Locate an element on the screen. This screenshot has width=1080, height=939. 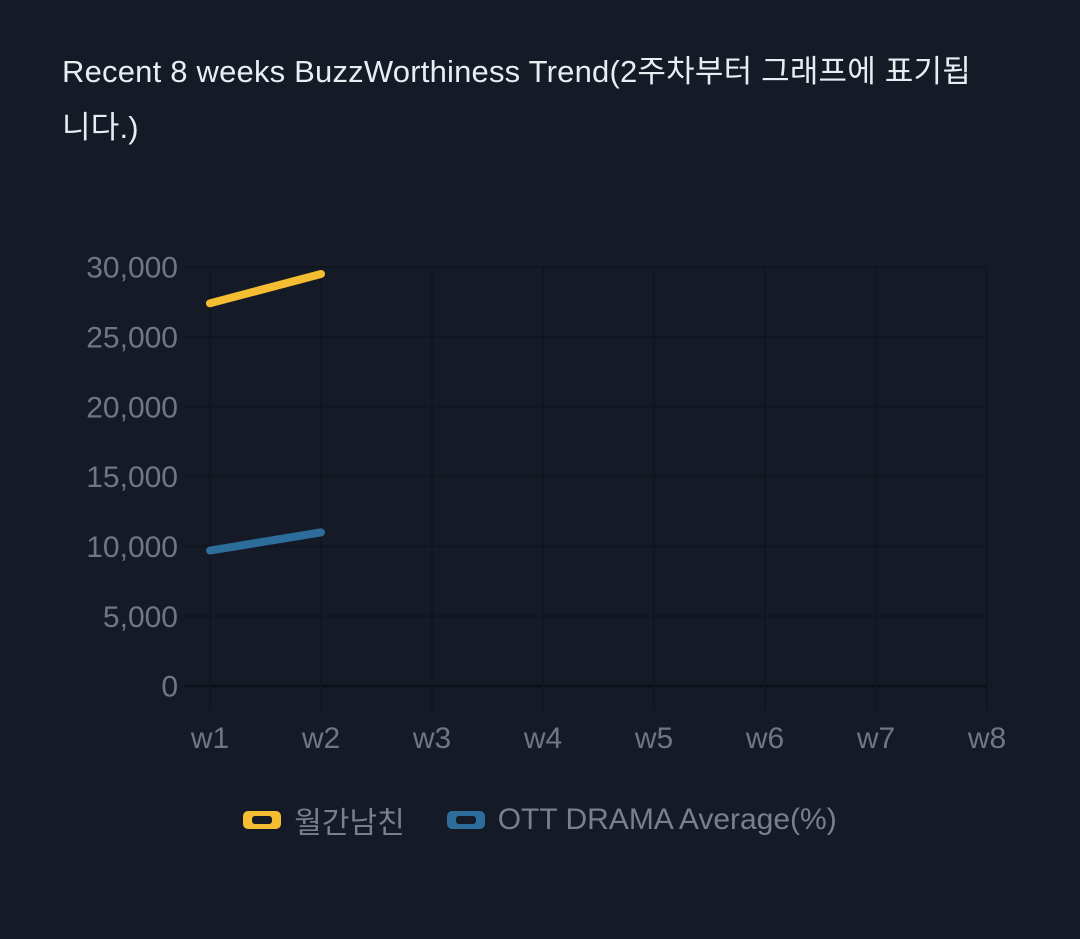
x-axis-tick-label: w5 is located at coordinates (653, 738).